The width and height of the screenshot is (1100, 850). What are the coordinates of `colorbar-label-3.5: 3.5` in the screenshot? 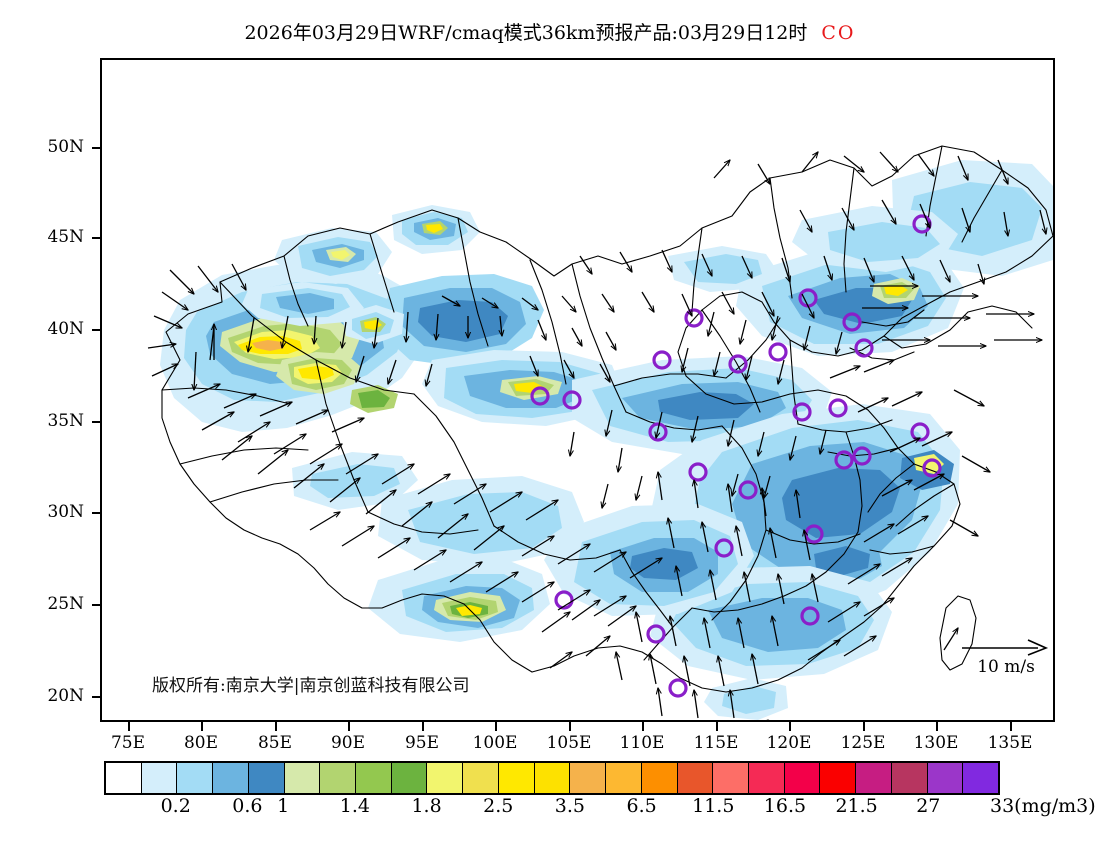 It's located at (570, 806).